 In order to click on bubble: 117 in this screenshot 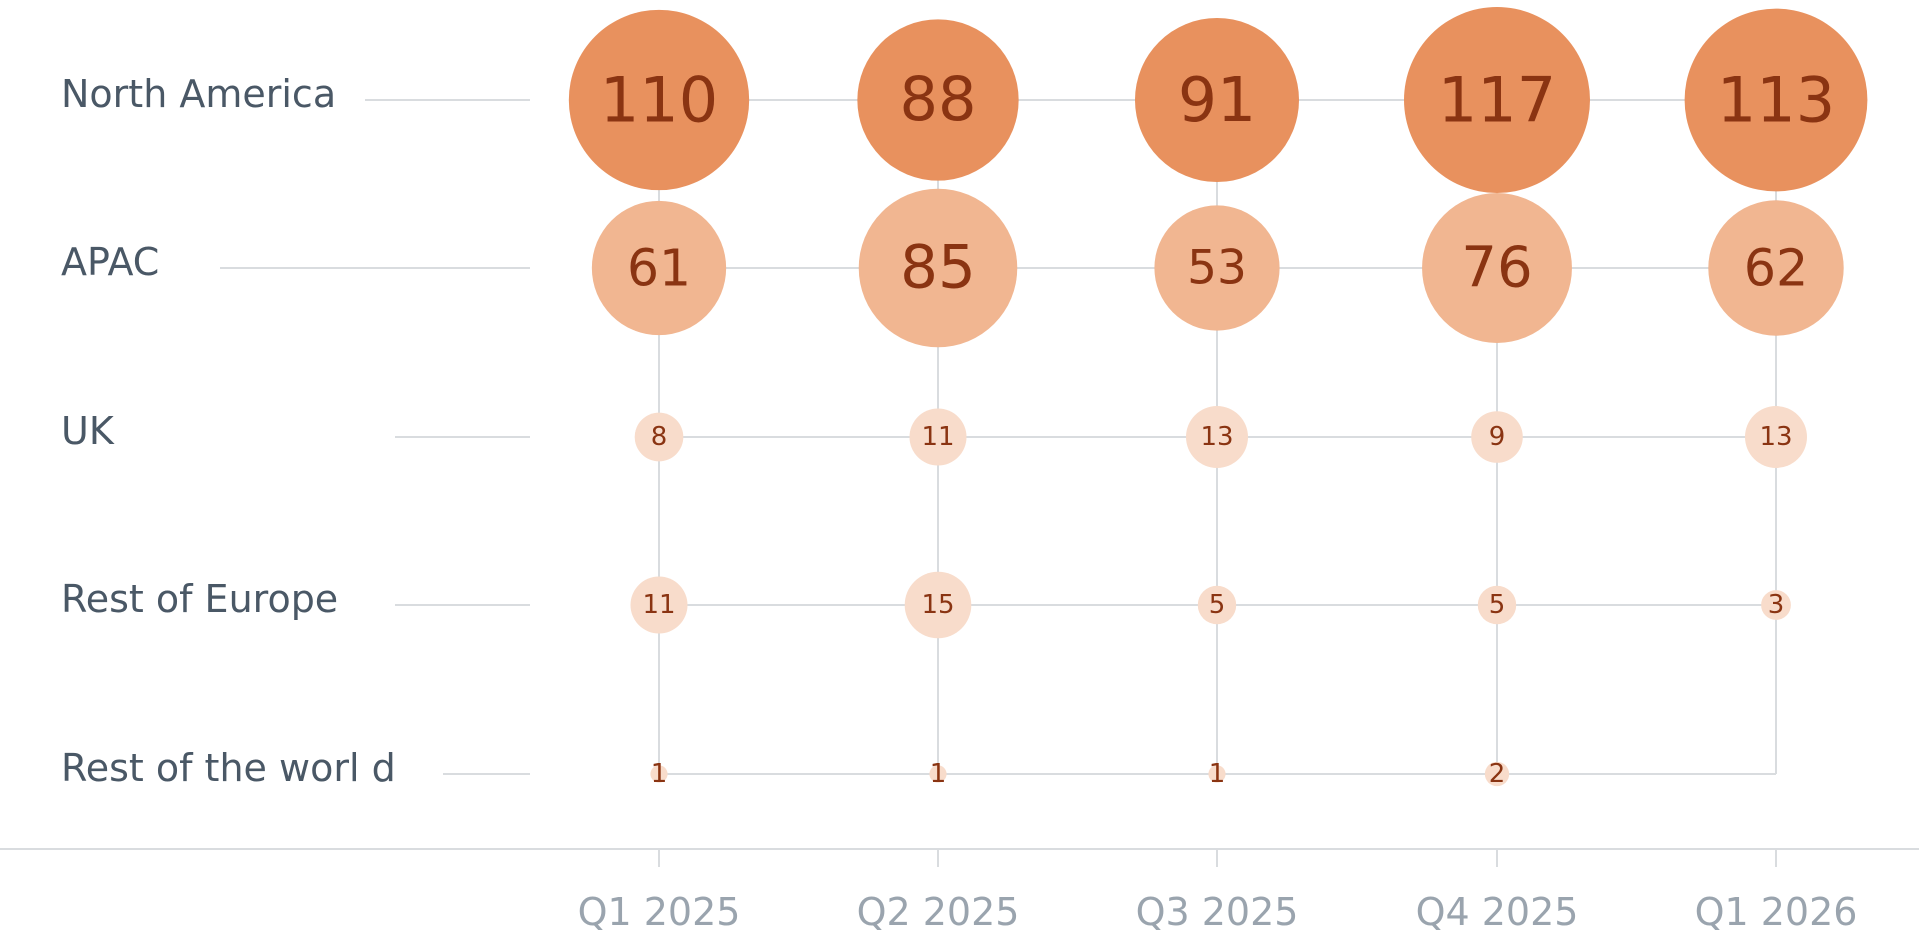, I will do `click(1497, 100)`.